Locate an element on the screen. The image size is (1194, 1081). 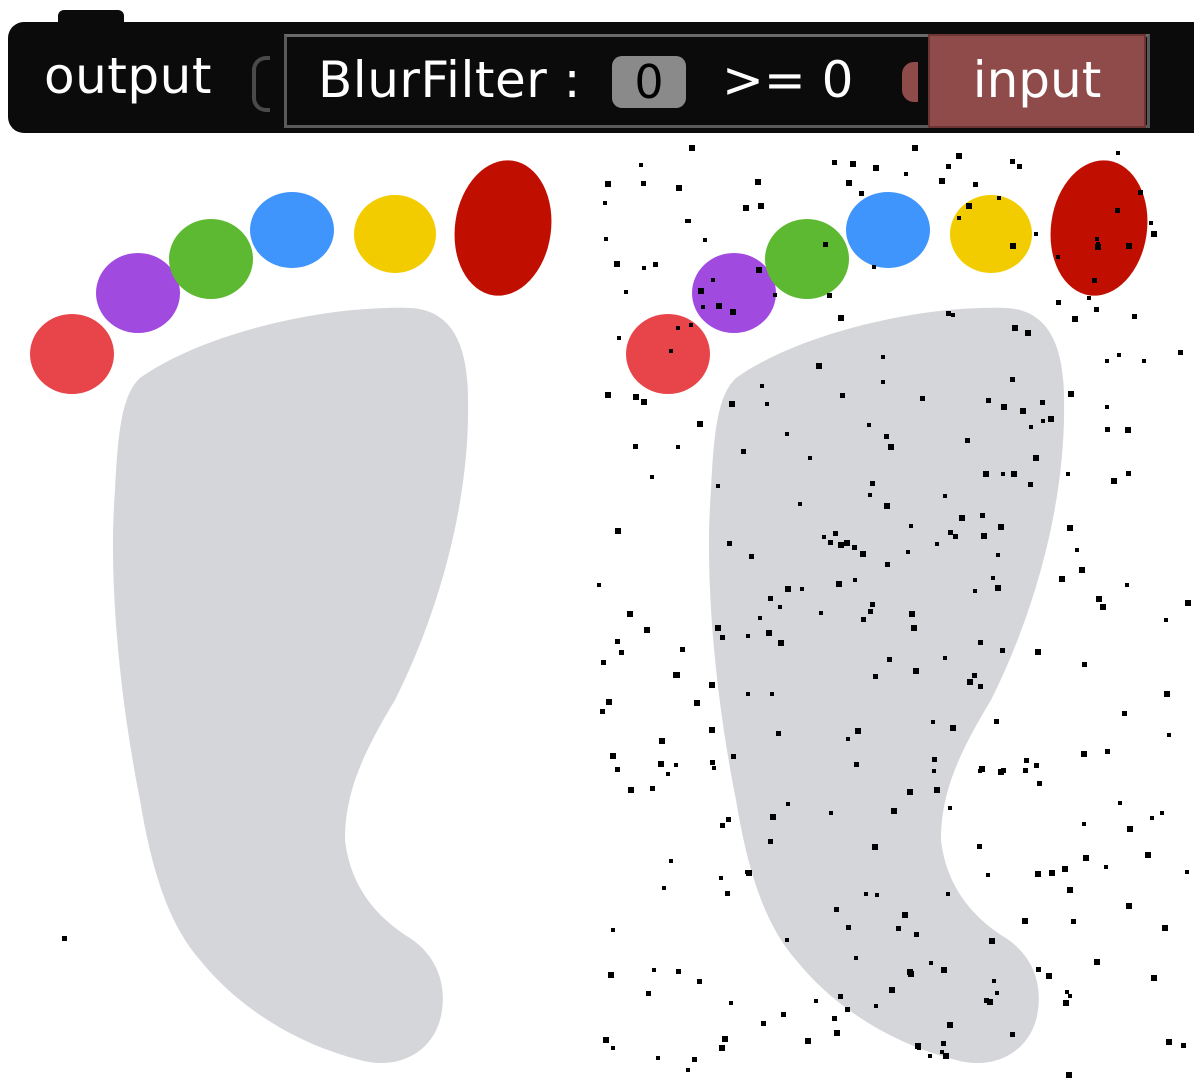
toe-blue is located at coordinates (292, 230).